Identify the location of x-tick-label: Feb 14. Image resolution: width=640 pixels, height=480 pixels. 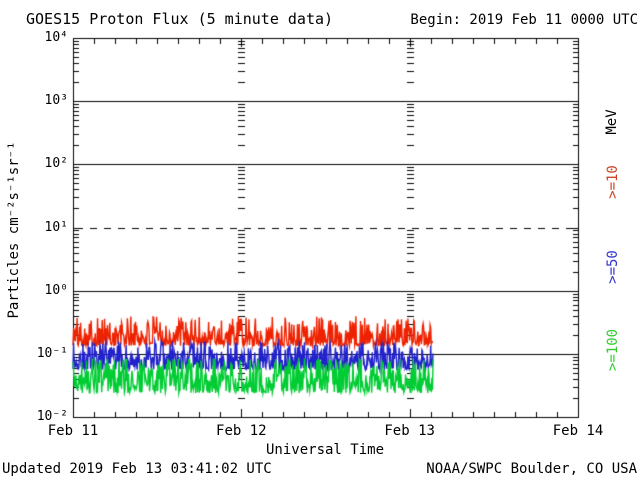
(578, 431).